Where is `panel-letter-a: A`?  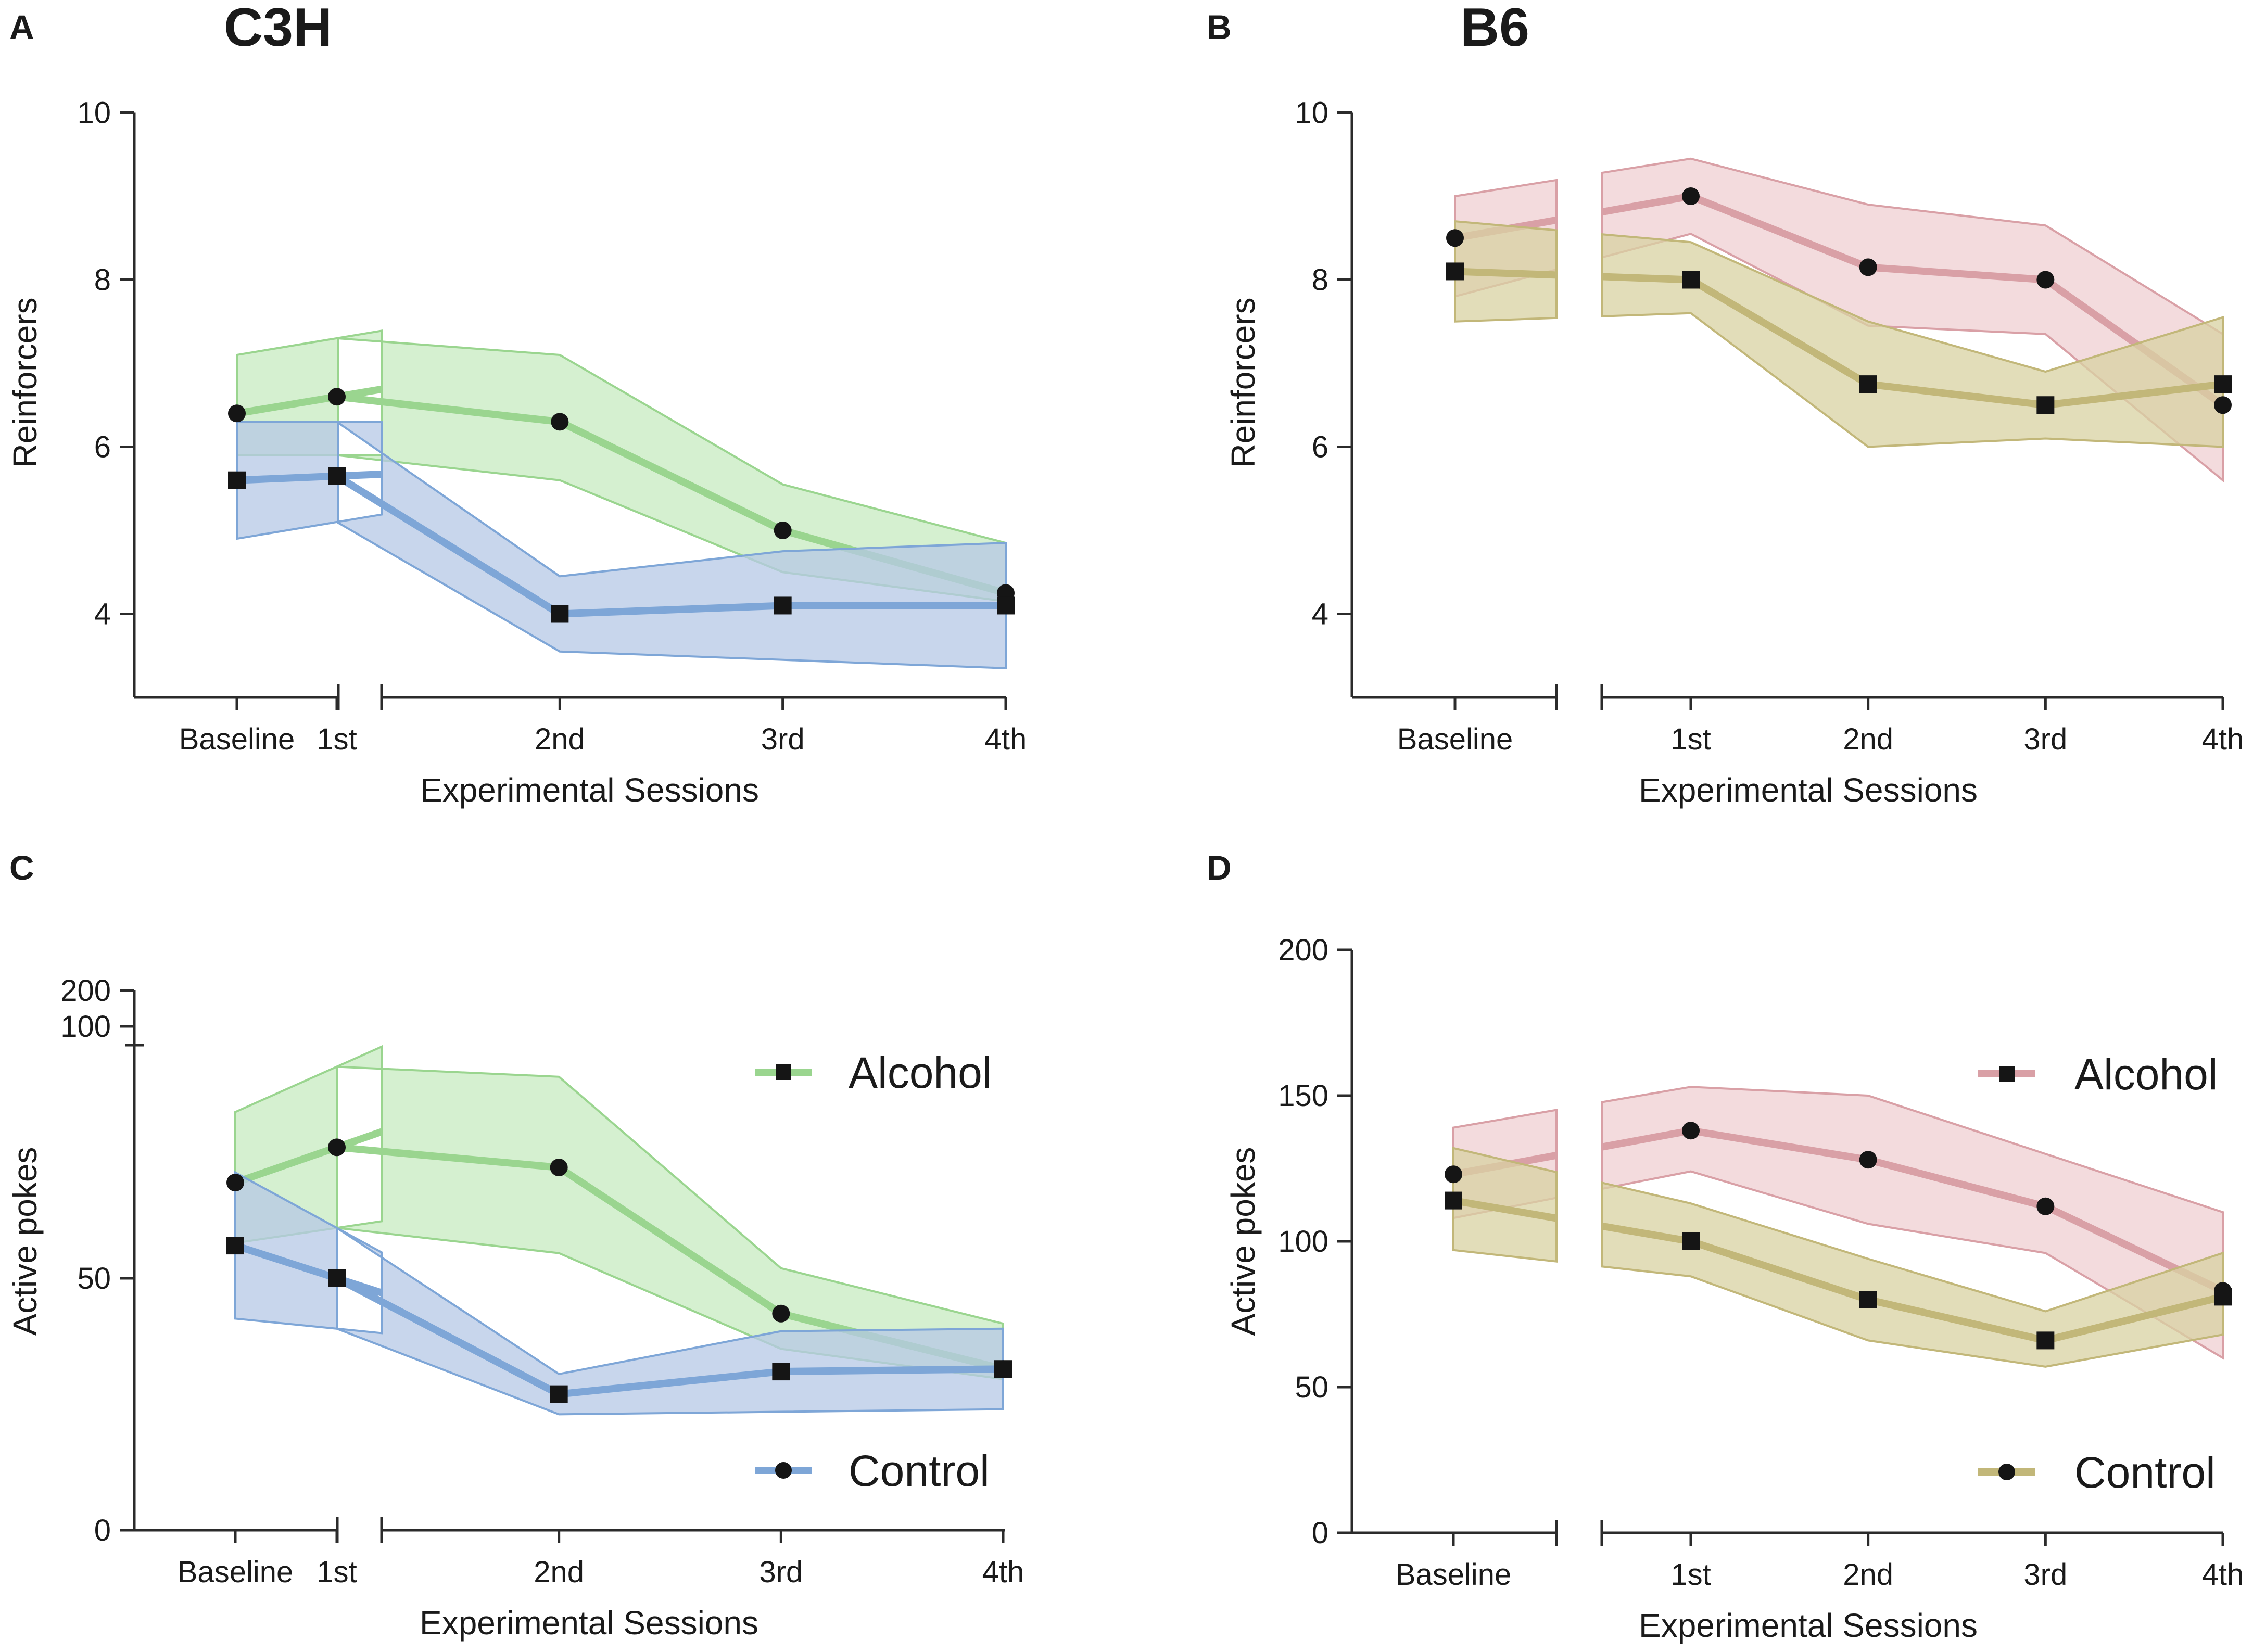
panel-letter-a: A is located at coordinates (21, 27).